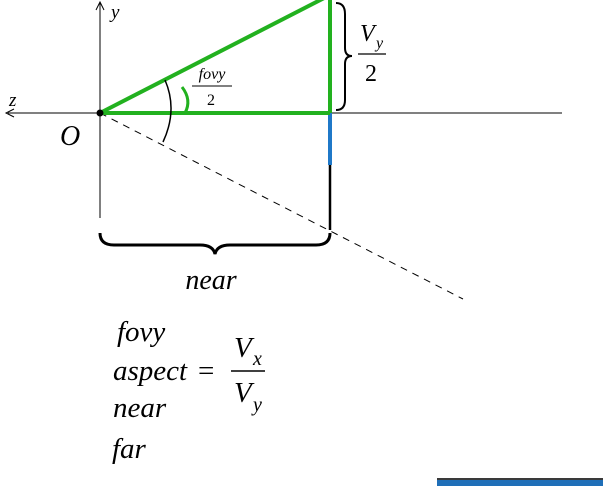 This screenshot has height=486, width=603. I want to click on param-equals: =, so click(206, 371).